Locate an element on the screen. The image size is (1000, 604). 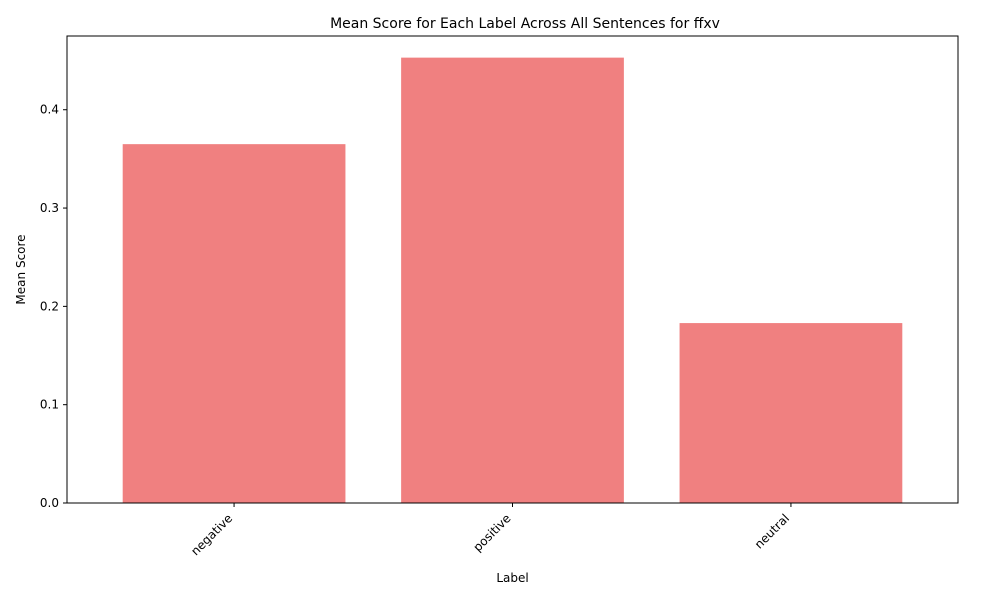
y-tick-label: 0.4 is located at coordinates (49, 110).